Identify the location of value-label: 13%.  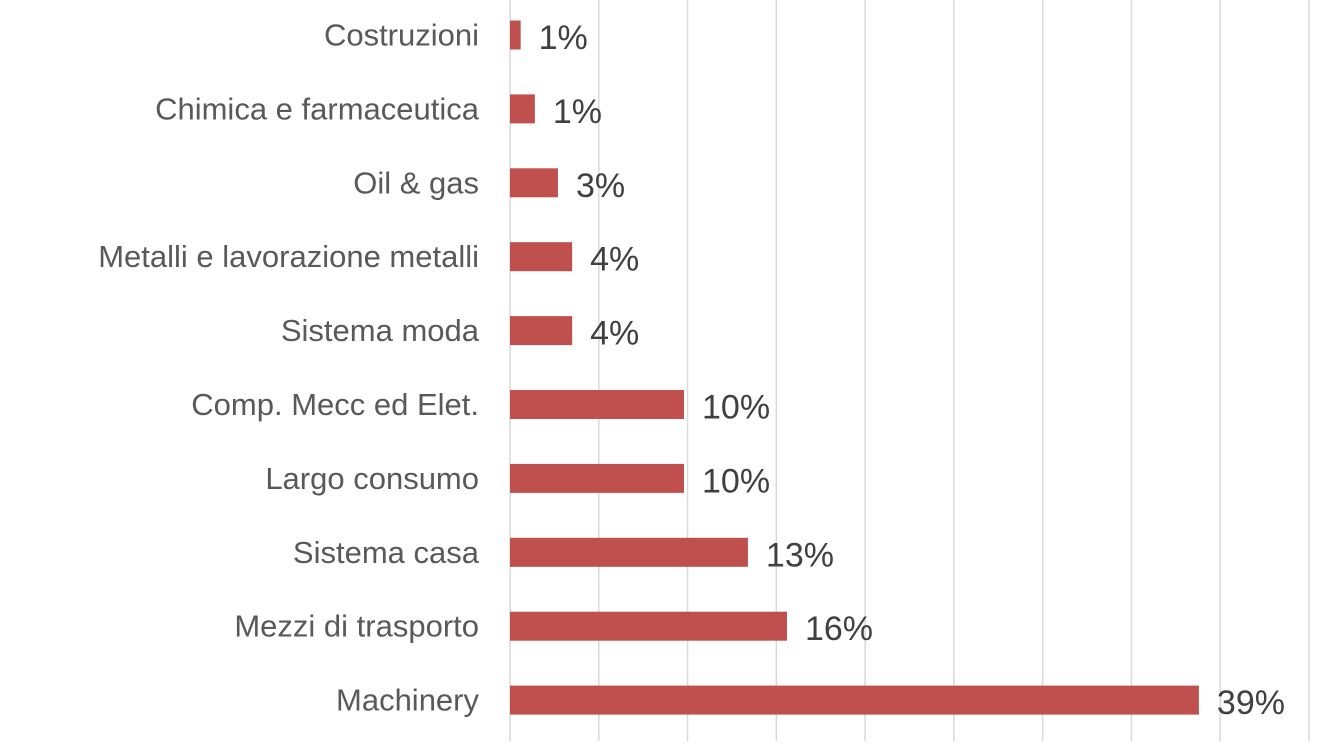
(800, 555).